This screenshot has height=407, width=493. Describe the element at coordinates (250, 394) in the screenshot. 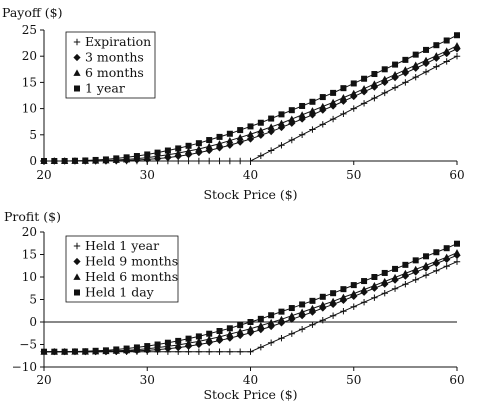

I see `profit-x-axis-label: Stock Price ($)` at that location.